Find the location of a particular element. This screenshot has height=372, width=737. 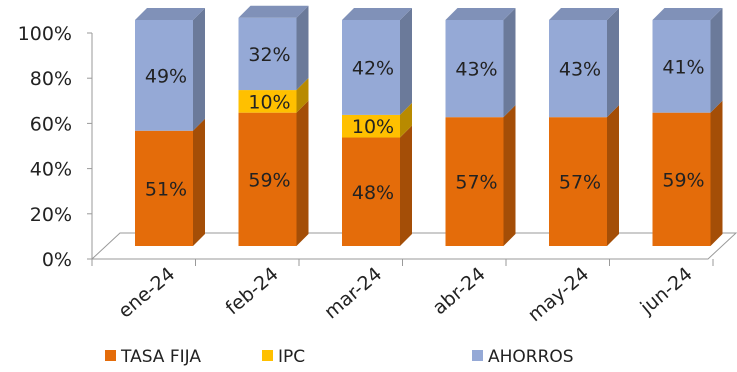

legend-entry: TASA FIJA is located at coordinates (153, 357).